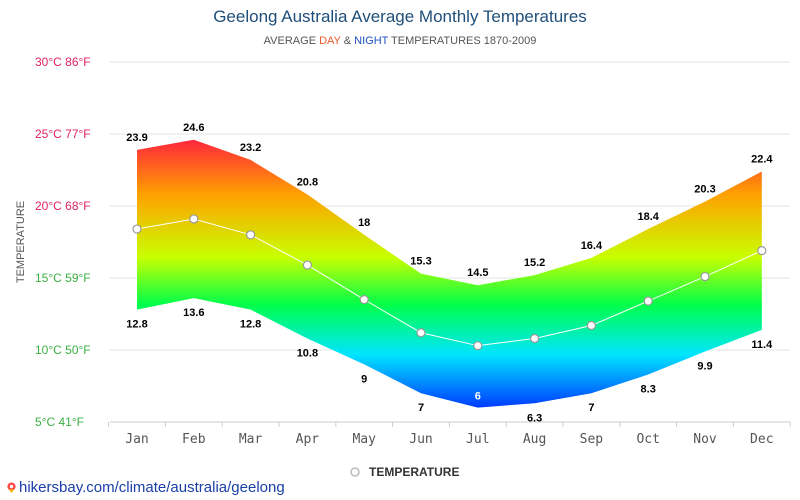  What do you see at coordinates (592, 439) in the screenshot?
I see `x-tick-label: Sep` at bounding box center [592, 439].